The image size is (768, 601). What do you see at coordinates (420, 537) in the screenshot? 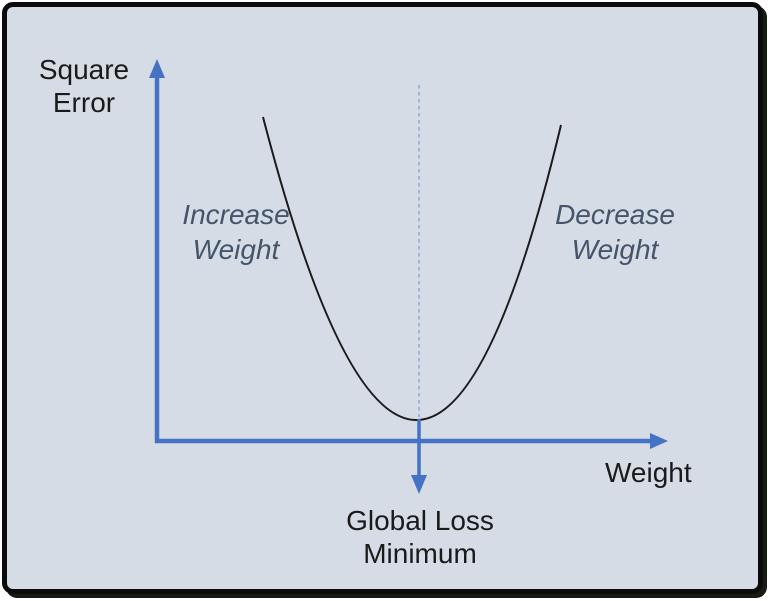
I see `global-loss-minimum-label: Global Loss Minimum` at bounding box center [420, 537].